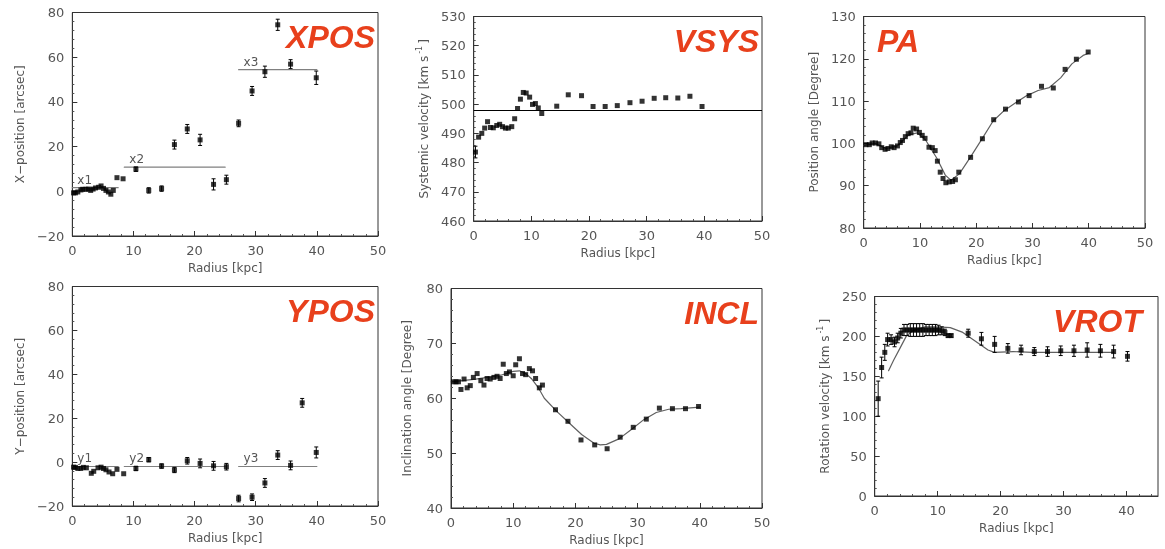  Describe the element at coordinates (20, 124) in the screenshot. I see `y-axis-title: X−position [arcsec]` at that location.